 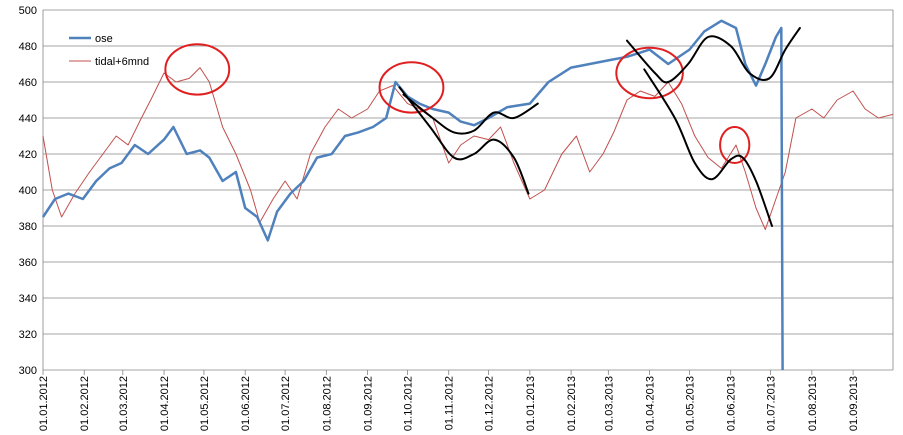 I want to click on x-tick-label-8: 01.09.2012, so click(x=369, y=403).